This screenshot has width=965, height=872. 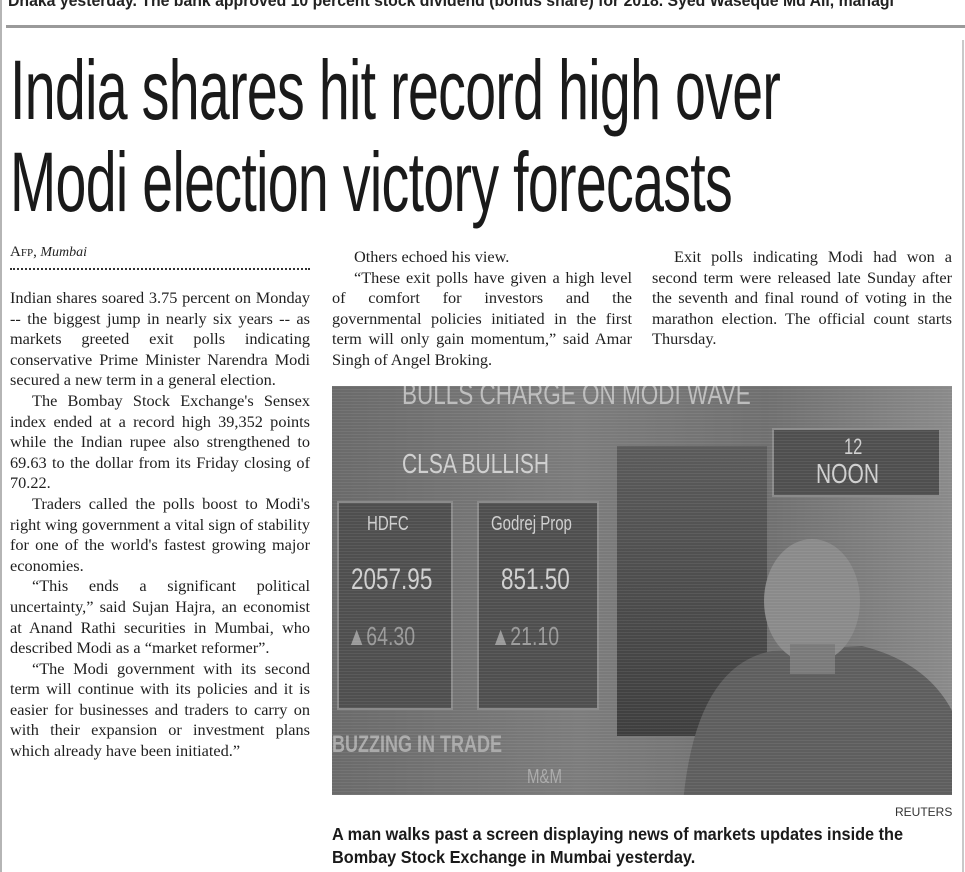 What do you see at coordinates (395, 90) in the screenshot?
I see `headline-line-1: India shares hit record high over` at bounding box center [395, 90].